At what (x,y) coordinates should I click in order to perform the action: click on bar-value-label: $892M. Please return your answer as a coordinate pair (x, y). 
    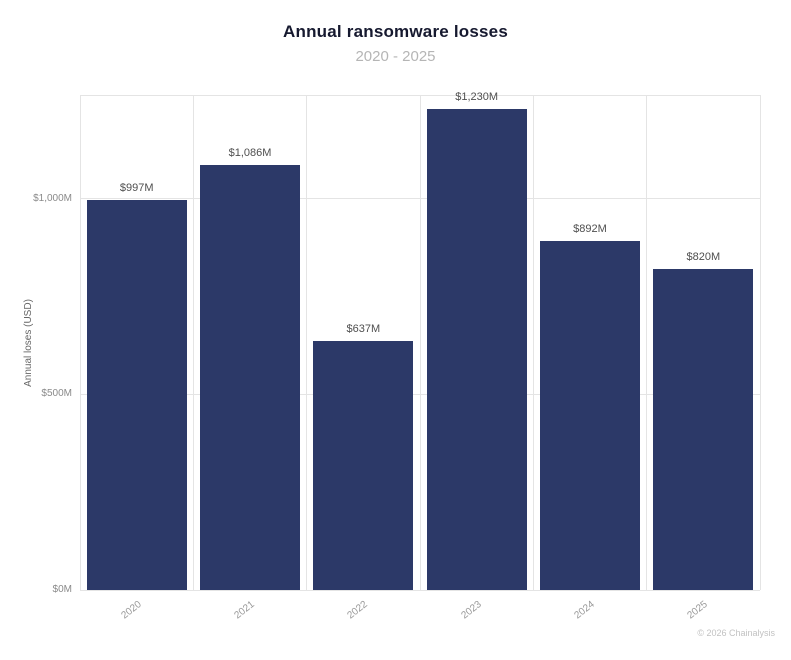
    Looking at the image, I should click on (590, 228).